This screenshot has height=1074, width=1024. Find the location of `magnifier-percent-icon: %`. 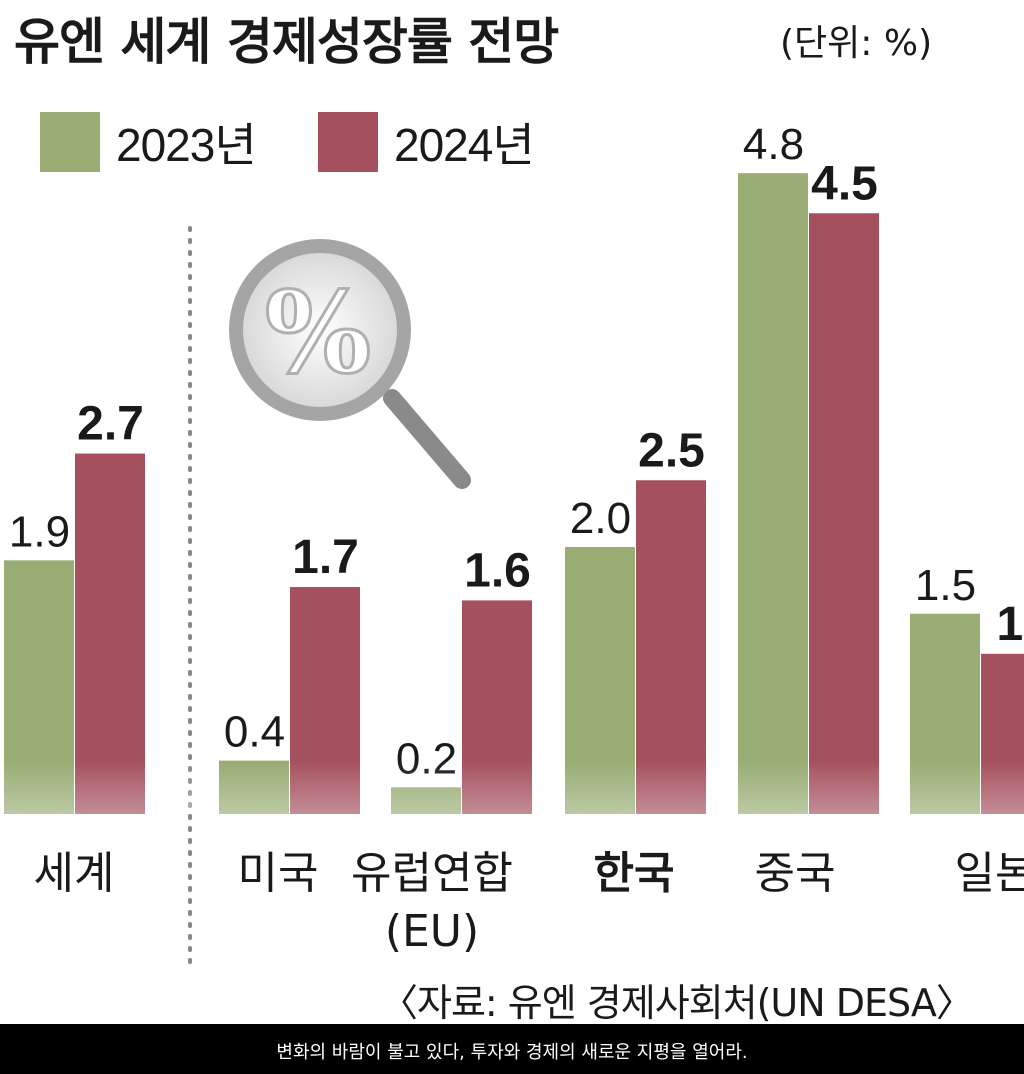

magnifier-percent-icon: % is located at coordinates (350, 364).